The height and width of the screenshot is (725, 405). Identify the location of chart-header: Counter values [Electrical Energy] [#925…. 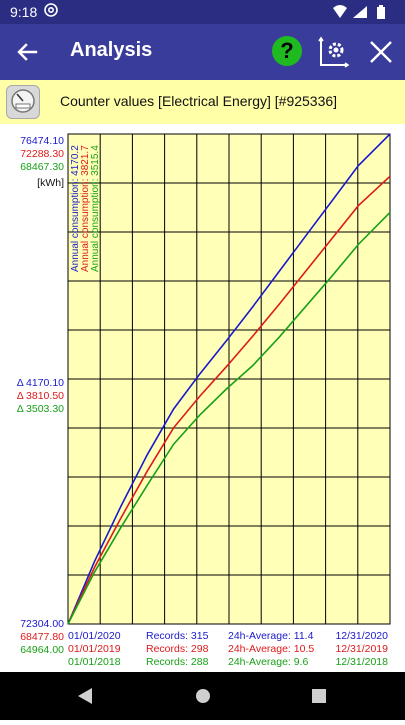
(202, 102).